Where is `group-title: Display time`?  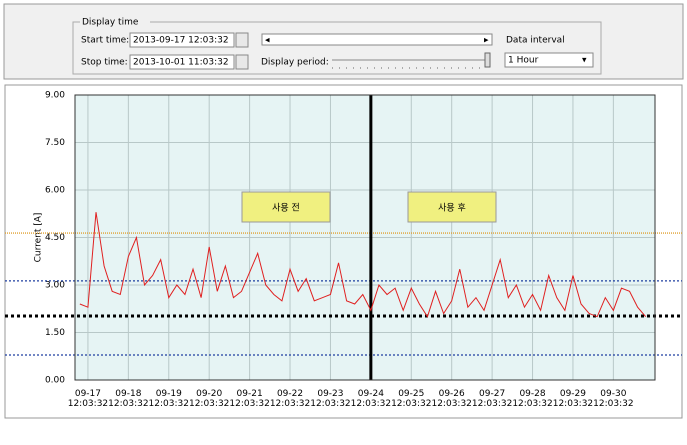 group-title: Display time is located at coordinates (110, 23).